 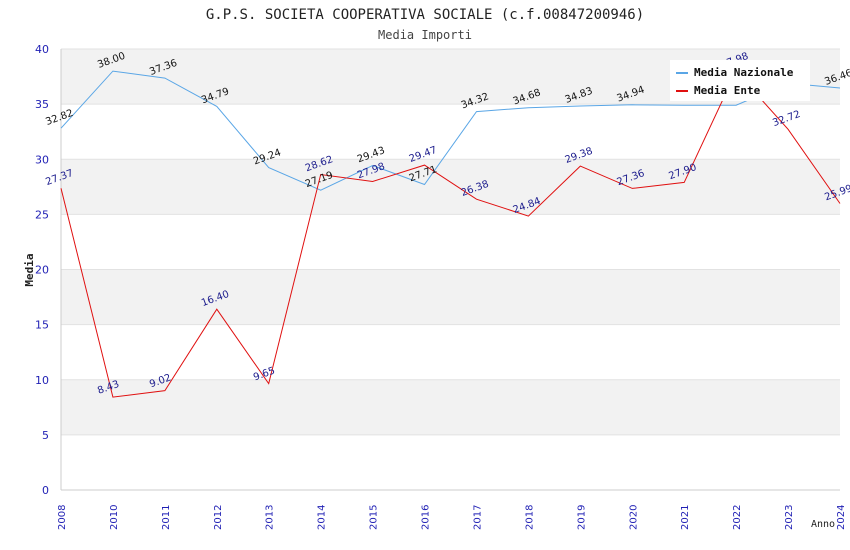 What do you see at coordinates (581, 517) in the screenshot?
I see `x-tick-label: 2019` at bounding box center [581, 517].